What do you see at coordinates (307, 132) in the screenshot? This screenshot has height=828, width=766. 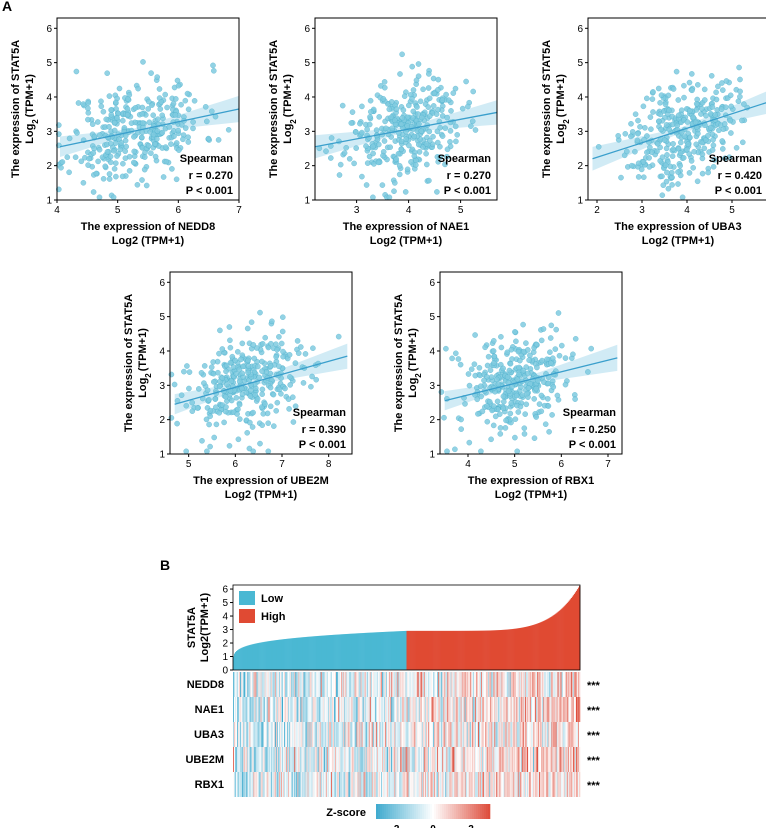 I see `y-tick-label: 3` at bounding box center [307, 132].